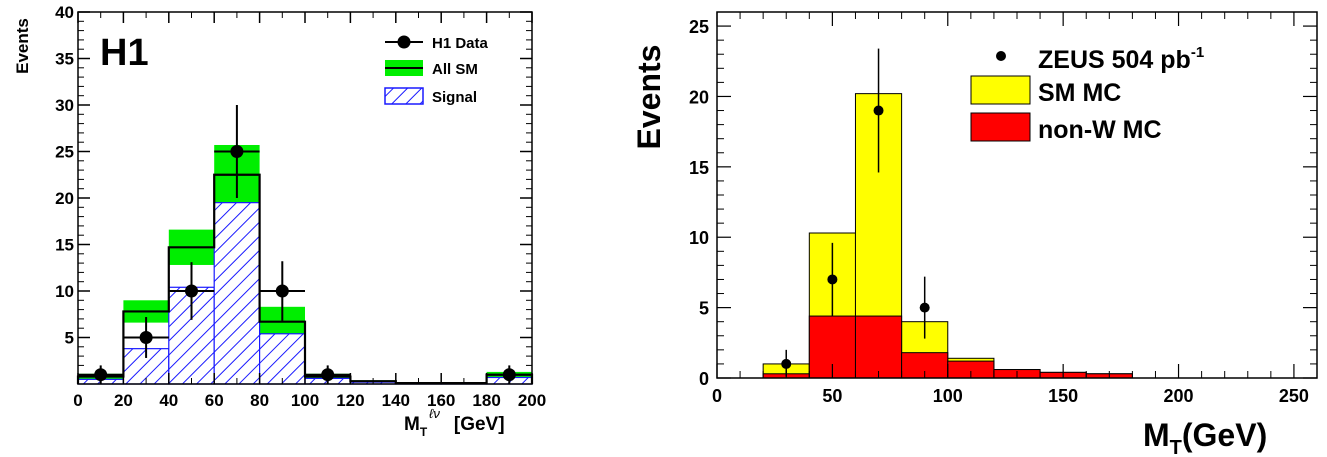 The height and width of the screenshot is (457, 1327). I want to click on zeus-legend-dot, so click(1001, 56).